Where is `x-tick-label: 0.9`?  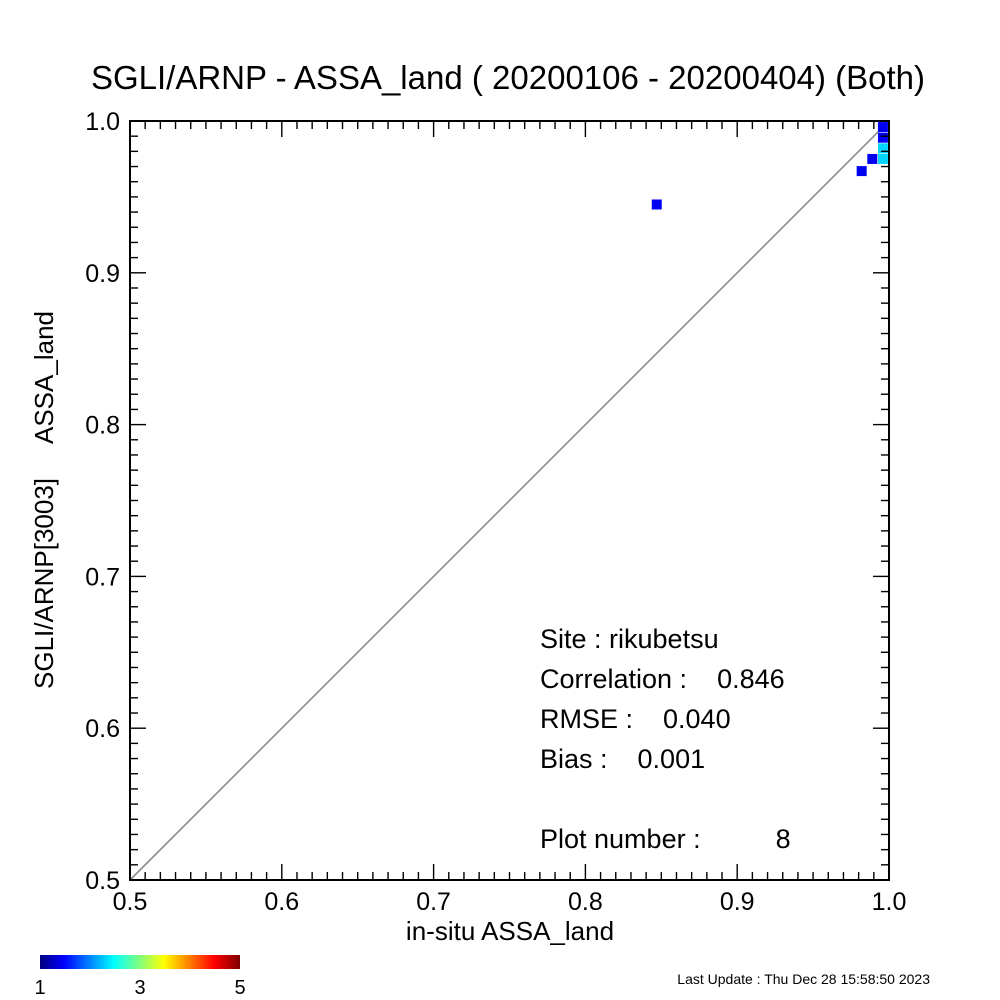 x-tick-label: 0.9 is located at coordinates (737, 902).